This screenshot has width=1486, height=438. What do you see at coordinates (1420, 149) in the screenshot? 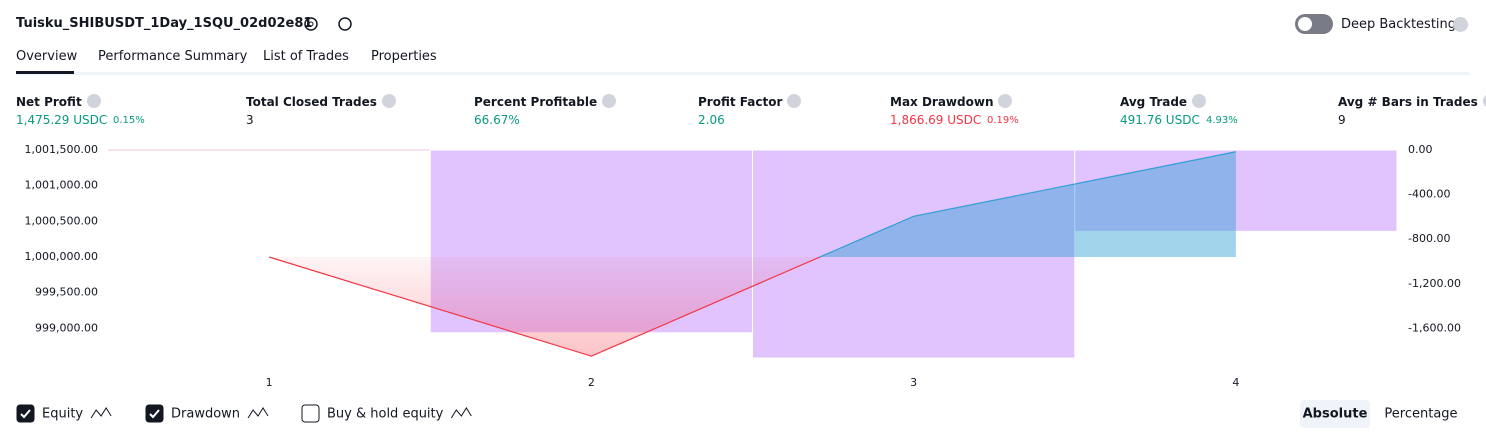
I see `y2-tick-label: 0.00` at bounding box center [1420, 149].